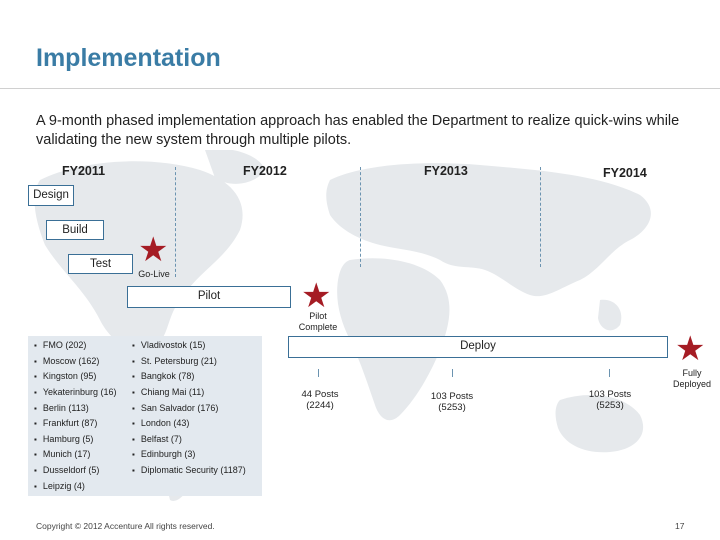 This screenshot has width=720, height=540. What do you see at coordinates (100, 264) in the screenshot?
I see `phase-test: Test` at bounding box center [100, 264].